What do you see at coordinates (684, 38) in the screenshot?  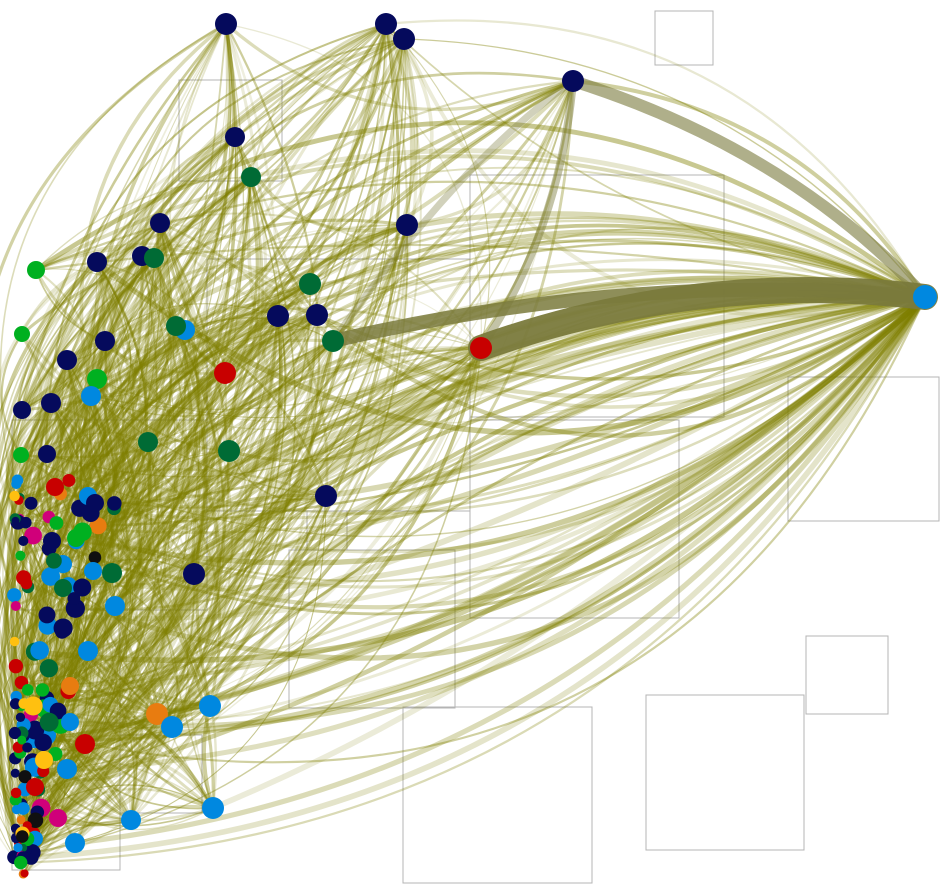 I see `group-box` at bounding box center [684, 38].